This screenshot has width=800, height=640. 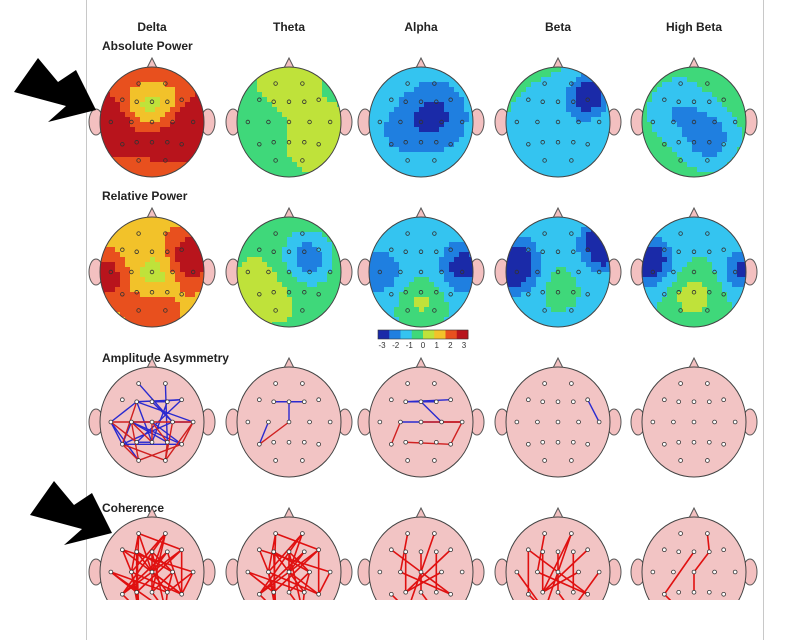 What do you see at coordinates (694, 27) in the screenshot?
I see `band-header: High Beta` at bounding box center [694, 27].